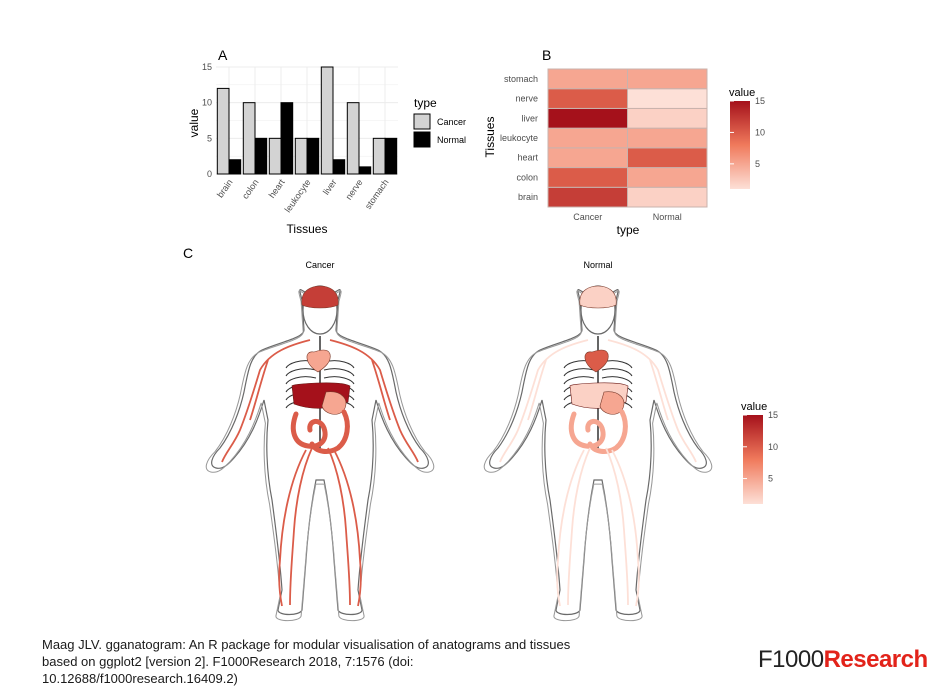  Describe the element at coordinates (339, 167) in the screenshot. I see `bar-normal-liver` at that location.